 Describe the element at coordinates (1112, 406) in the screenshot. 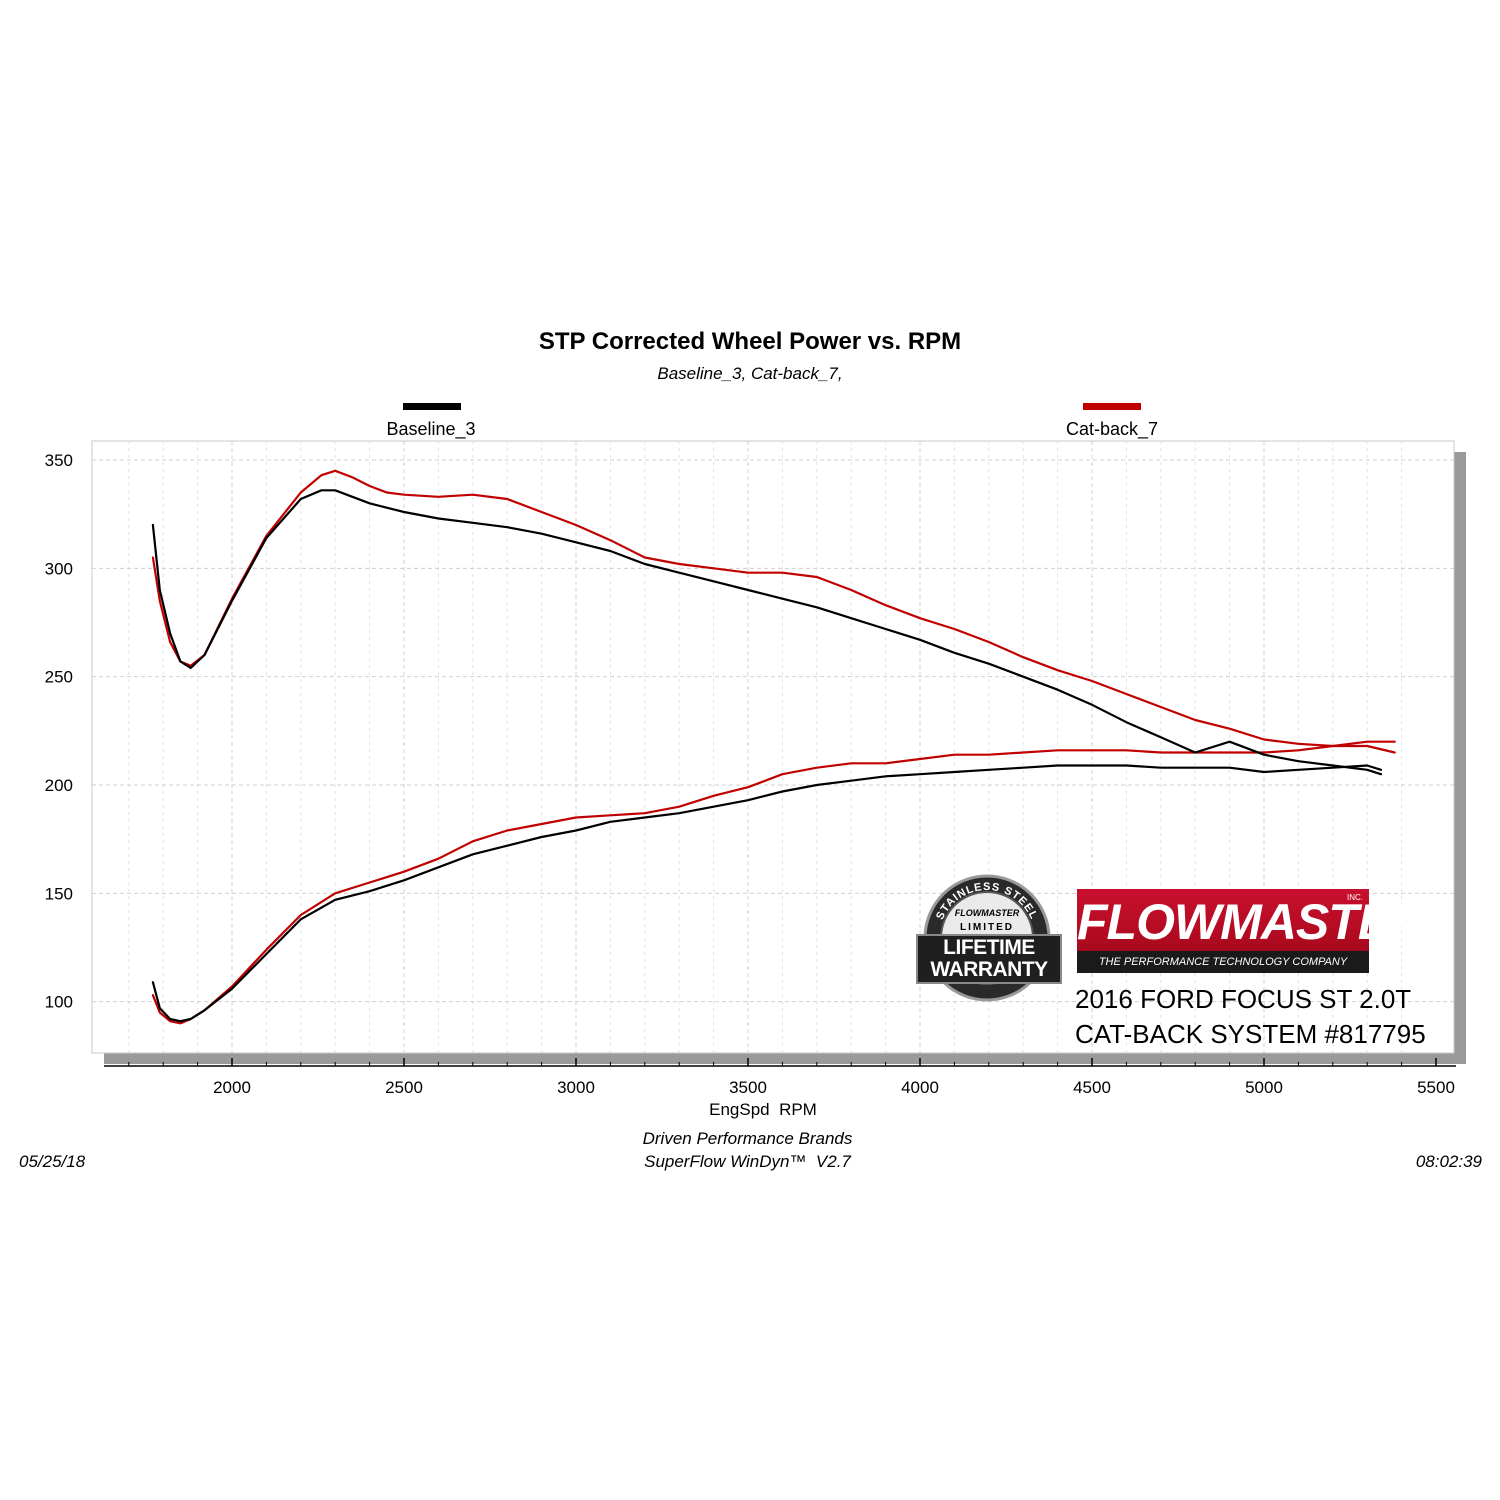

I see `legend-swatch-catback` at that location.